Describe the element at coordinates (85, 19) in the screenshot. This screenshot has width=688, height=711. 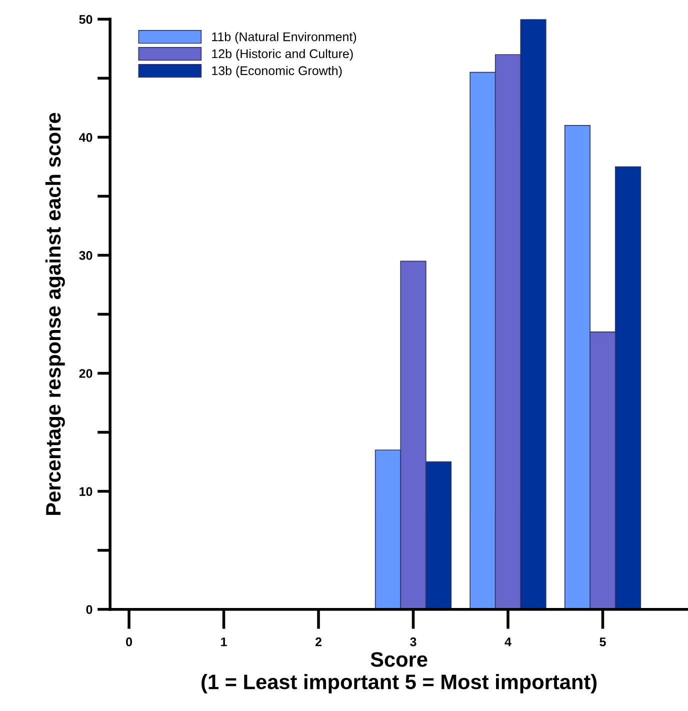
I see `y-tick-label: 50` at that location.